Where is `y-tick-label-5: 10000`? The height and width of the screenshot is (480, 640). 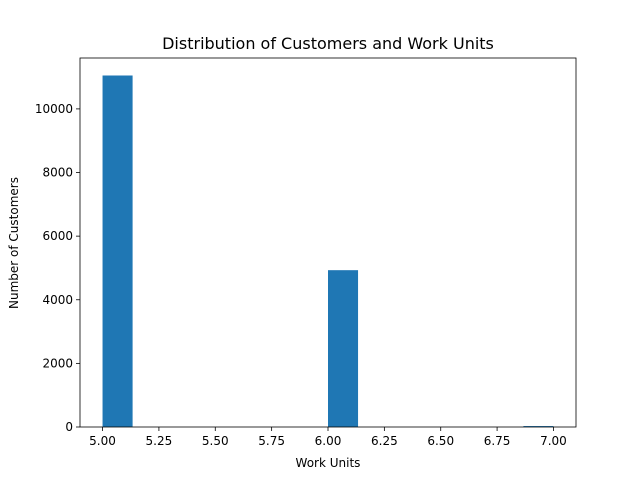
y-tick-label-5: 10000 is located at coordinates (54, 109).